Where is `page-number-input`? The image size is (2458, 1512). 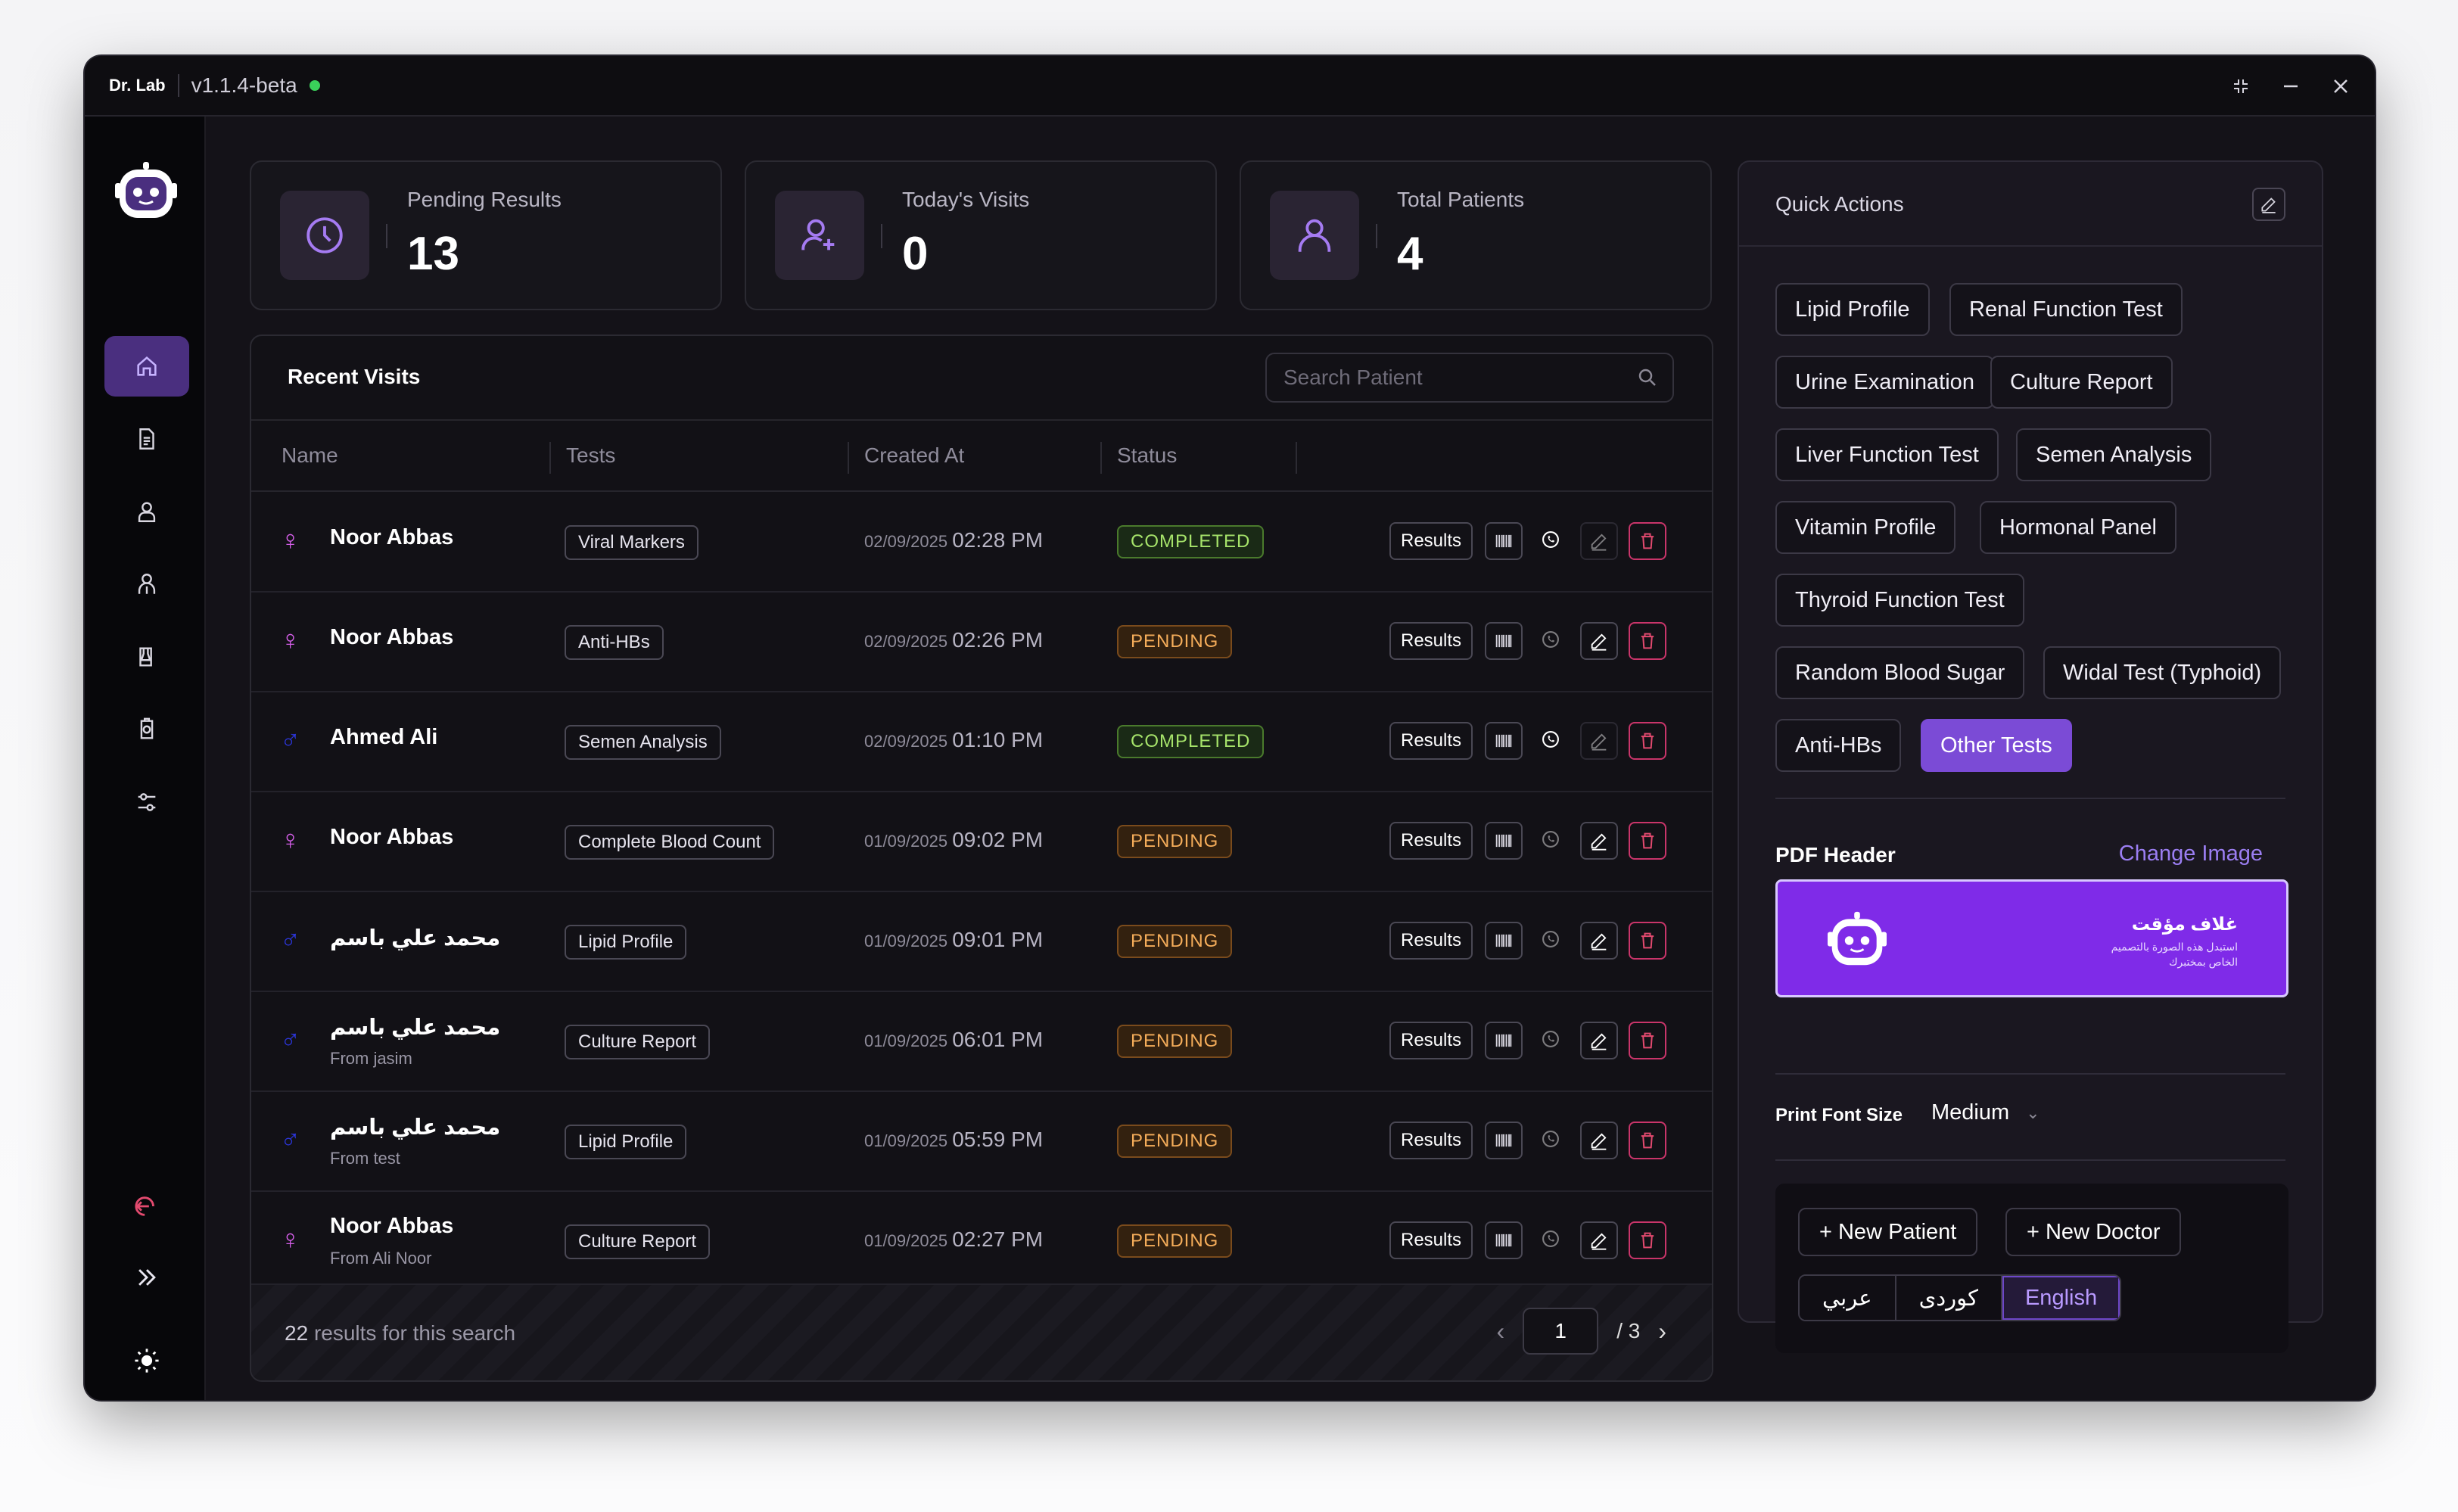
page-number-input is located at coordinates (1561, 1331).